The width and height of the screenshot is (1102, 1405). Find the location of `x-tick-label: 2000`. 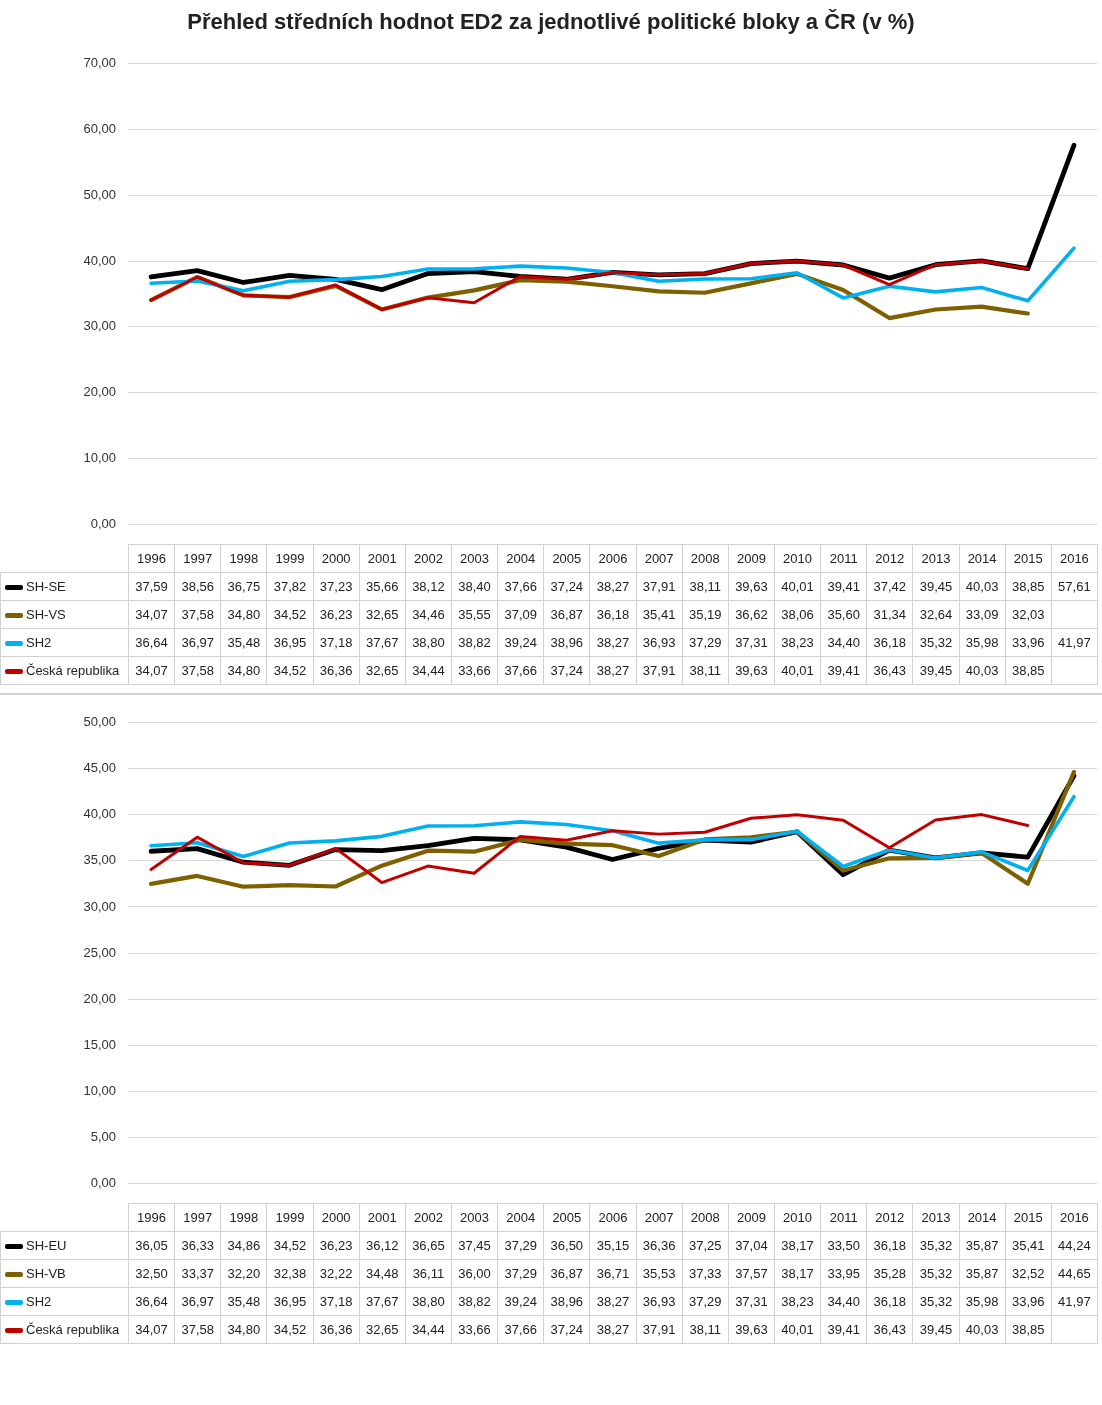

x-tick-label: 2000 is located at coordinates (336, 558).